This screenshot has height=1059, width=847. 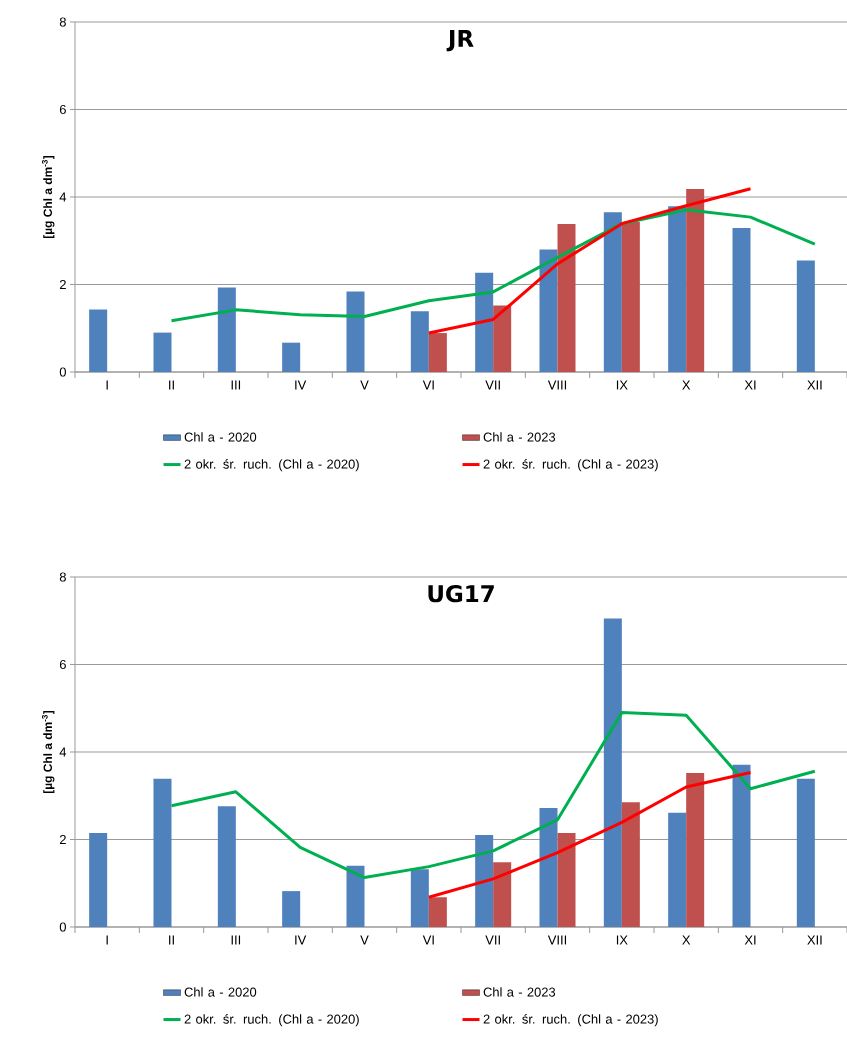 I want to click on chart-title: JR, so click(x=460, y=41).